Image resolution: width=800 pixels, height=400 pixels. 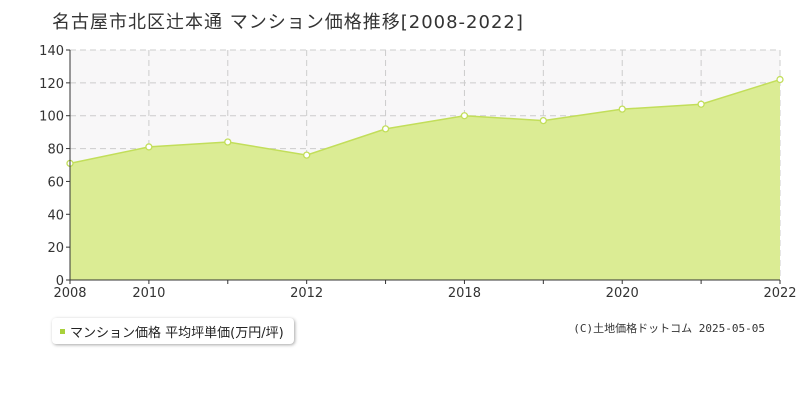 I want to click on legend-marker-icon, so click(x=62, y=331).